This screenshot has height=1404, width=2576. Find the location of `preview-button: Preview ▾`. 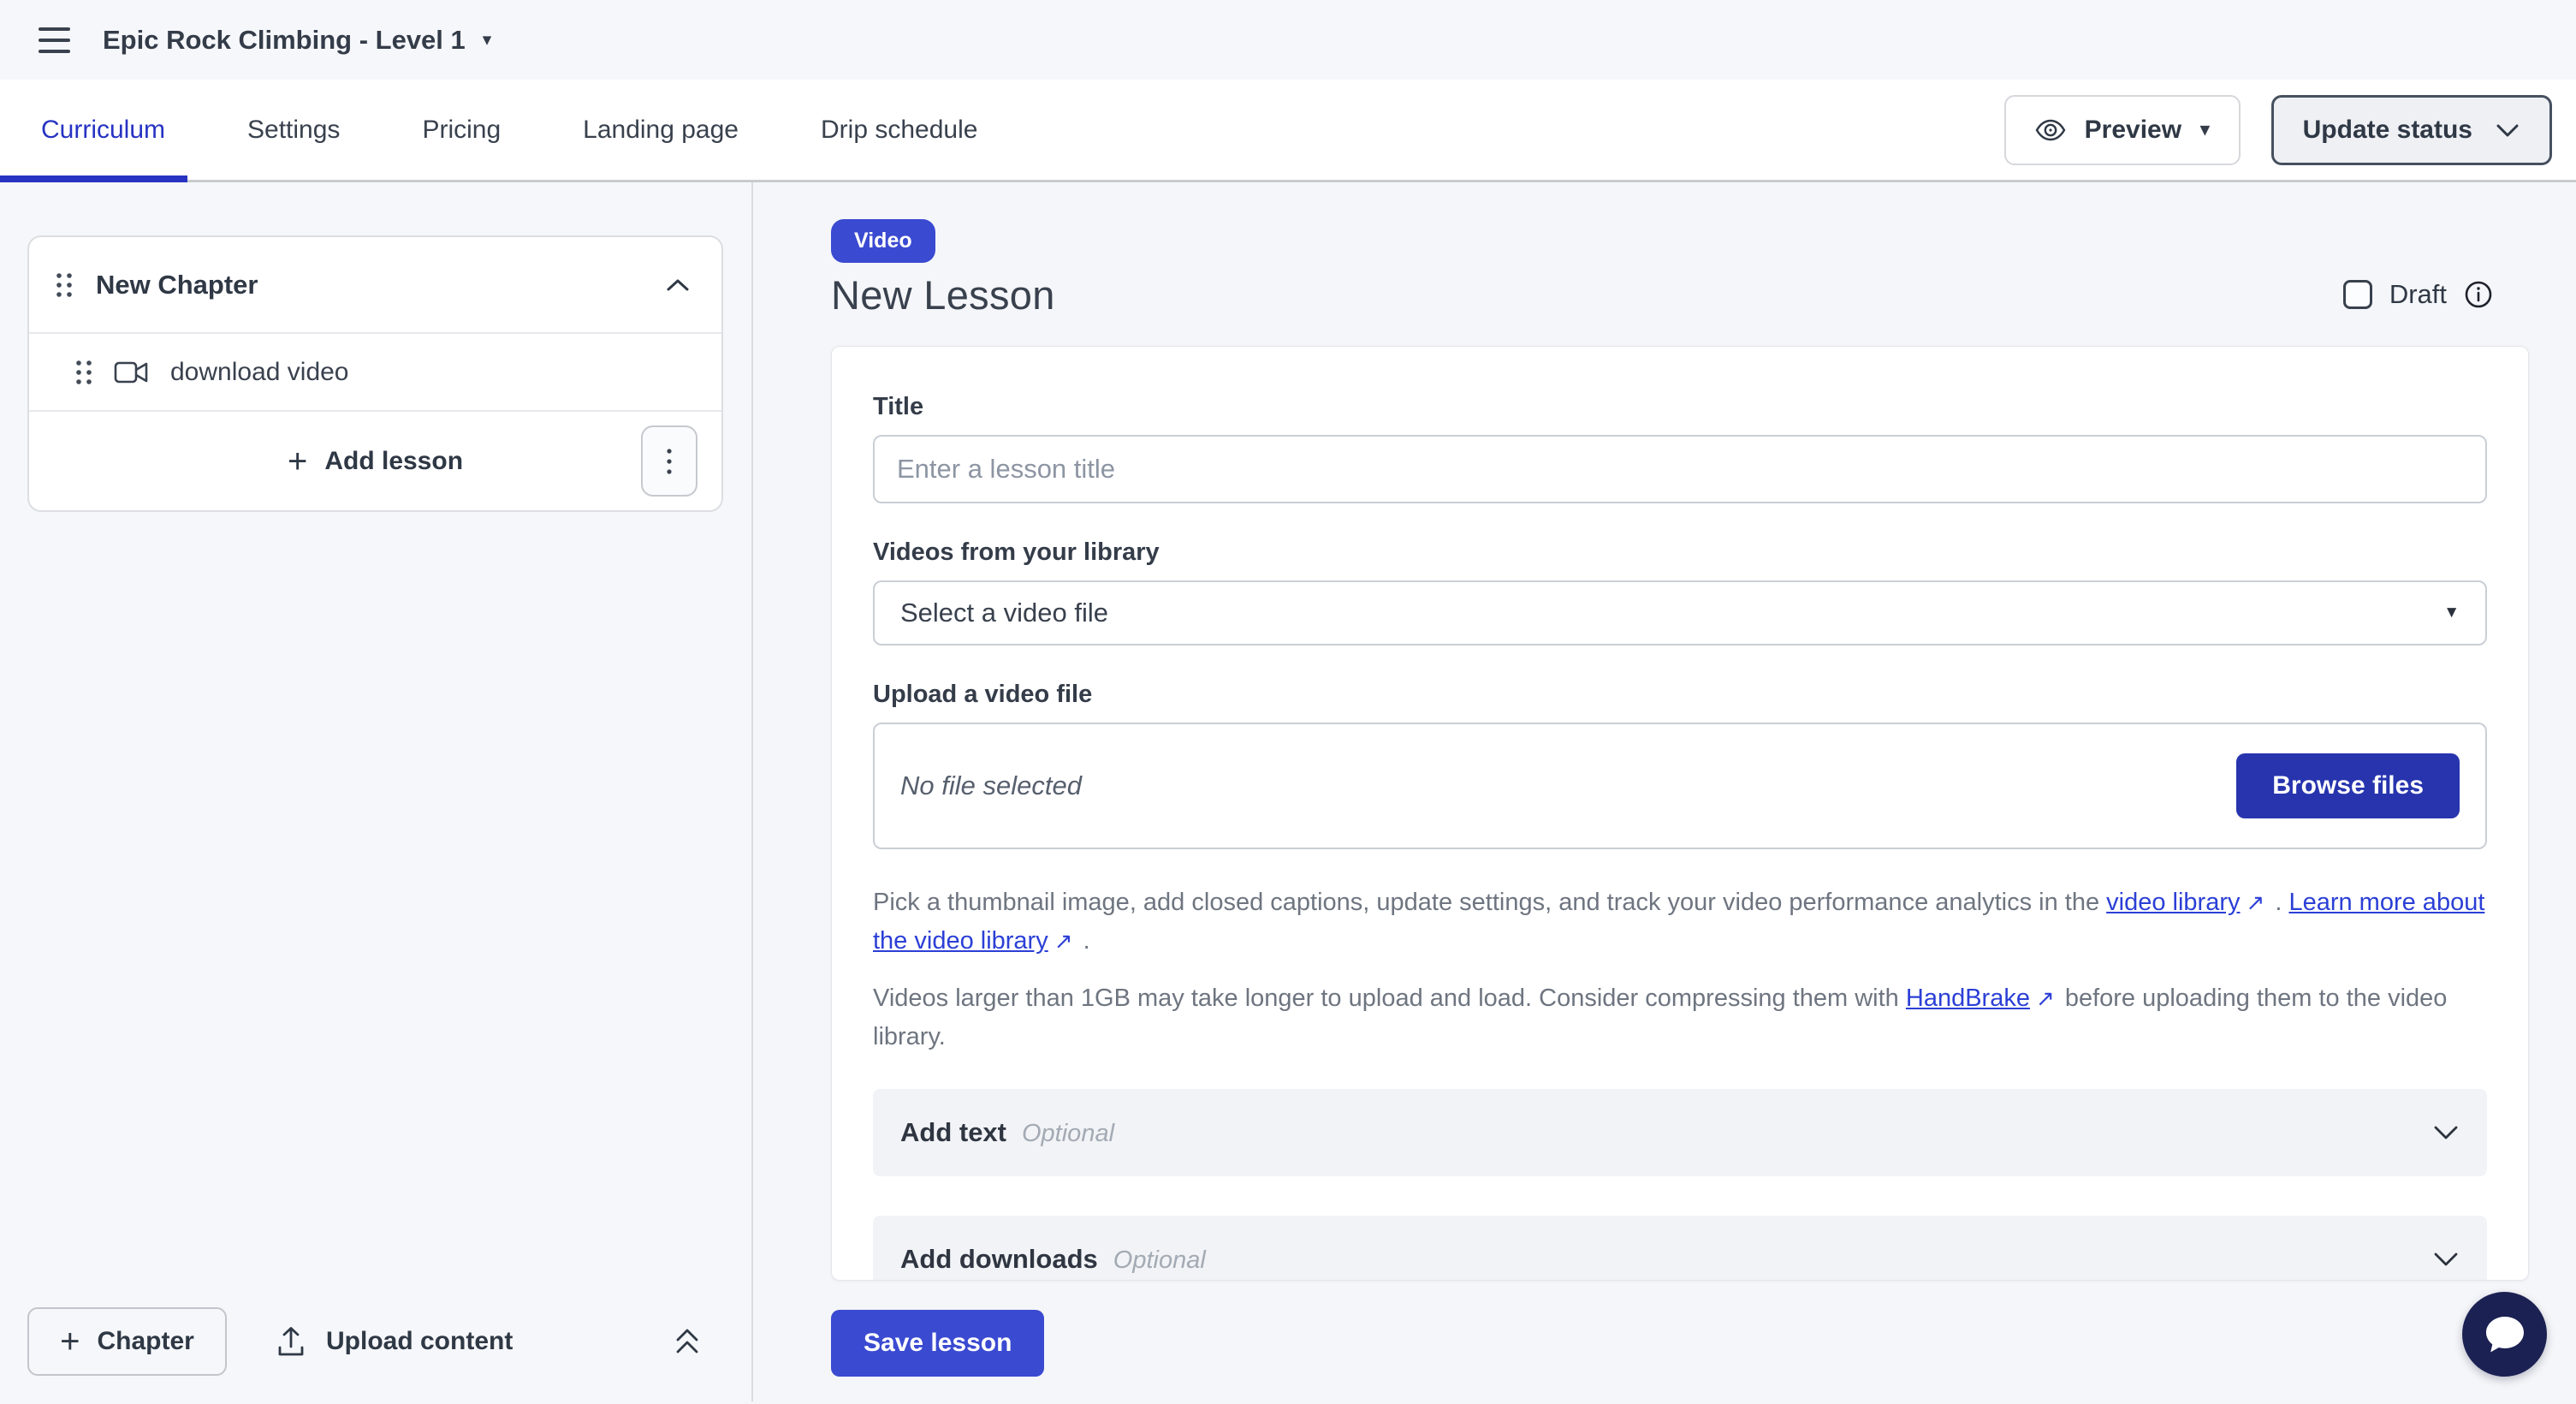

preview-button: Preview ▾ is located at coordinates (2122, 129).